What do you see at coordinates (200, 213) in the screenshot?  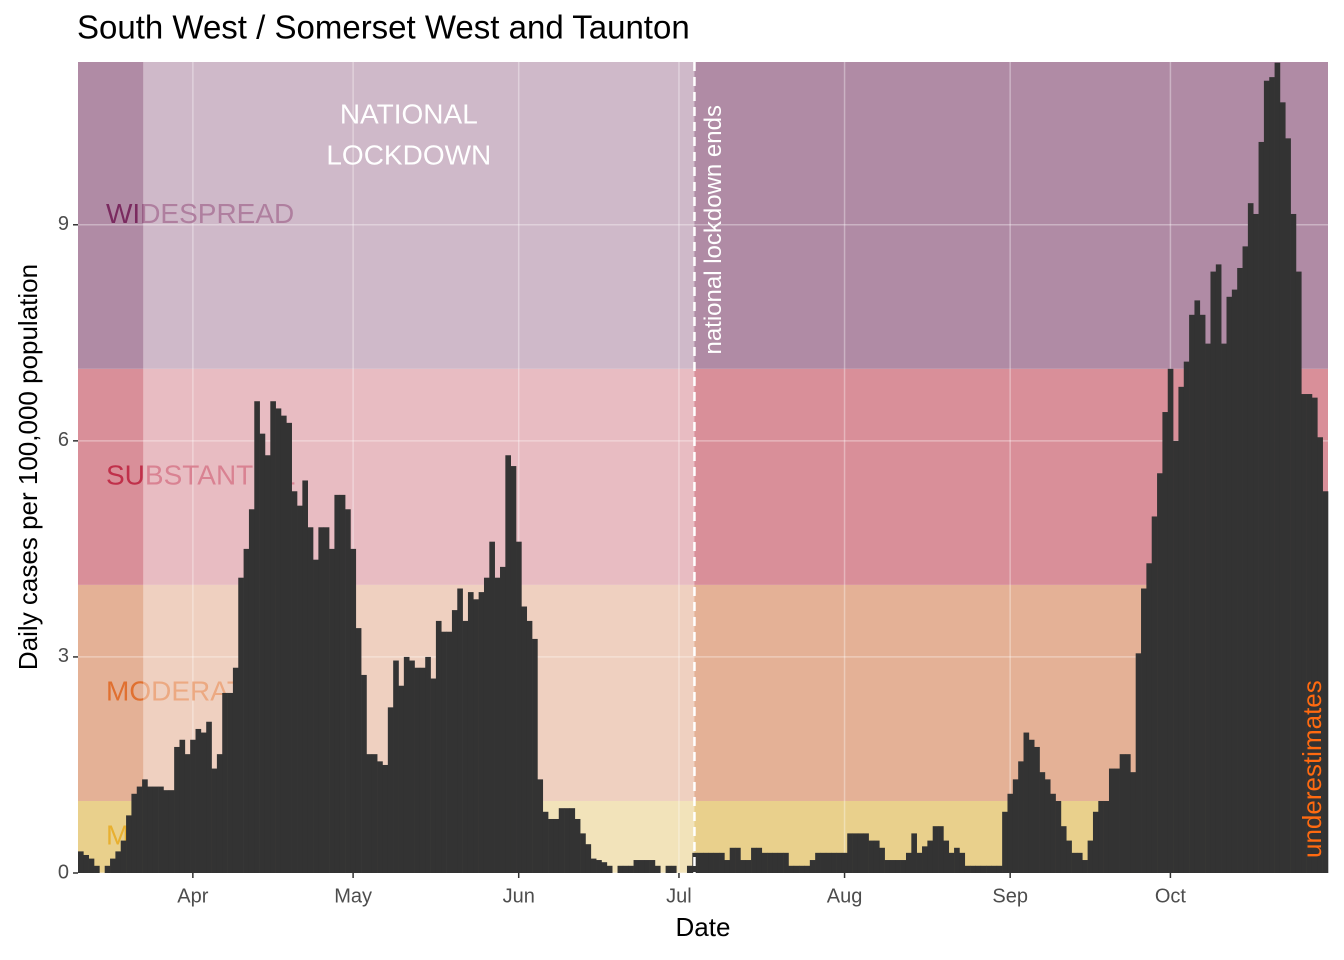 I see `band-label: WIDESPREAD` at bounding box center [200, 213].